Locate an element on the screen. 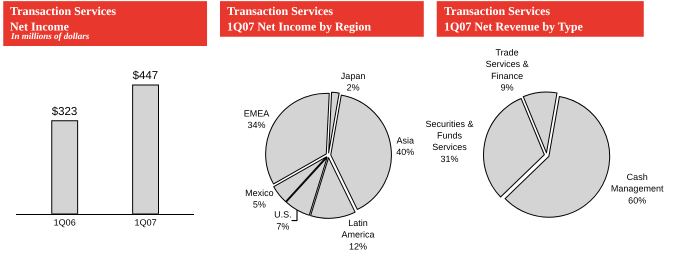 The image size is (678, 261). slice-label: Trade Services & Finance is located at coordinates (507, 64).